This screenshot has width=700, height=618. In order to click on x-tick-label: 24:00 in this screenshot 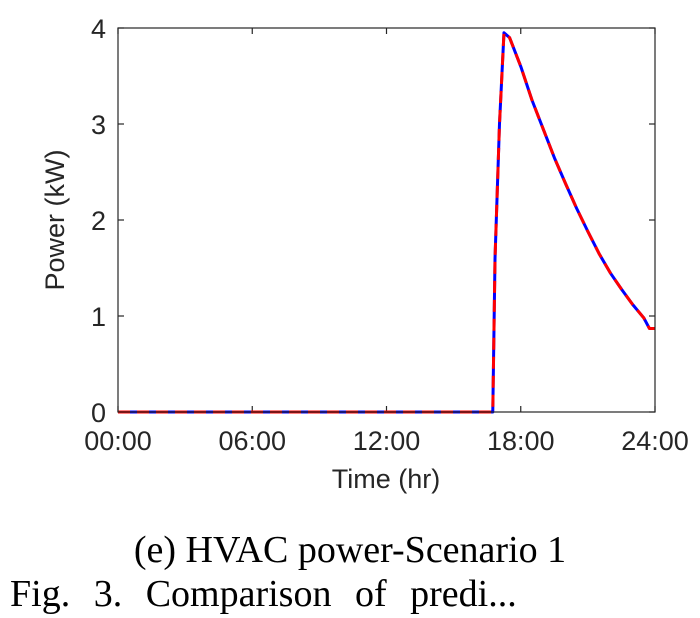, I will do `click(655, 441)`.